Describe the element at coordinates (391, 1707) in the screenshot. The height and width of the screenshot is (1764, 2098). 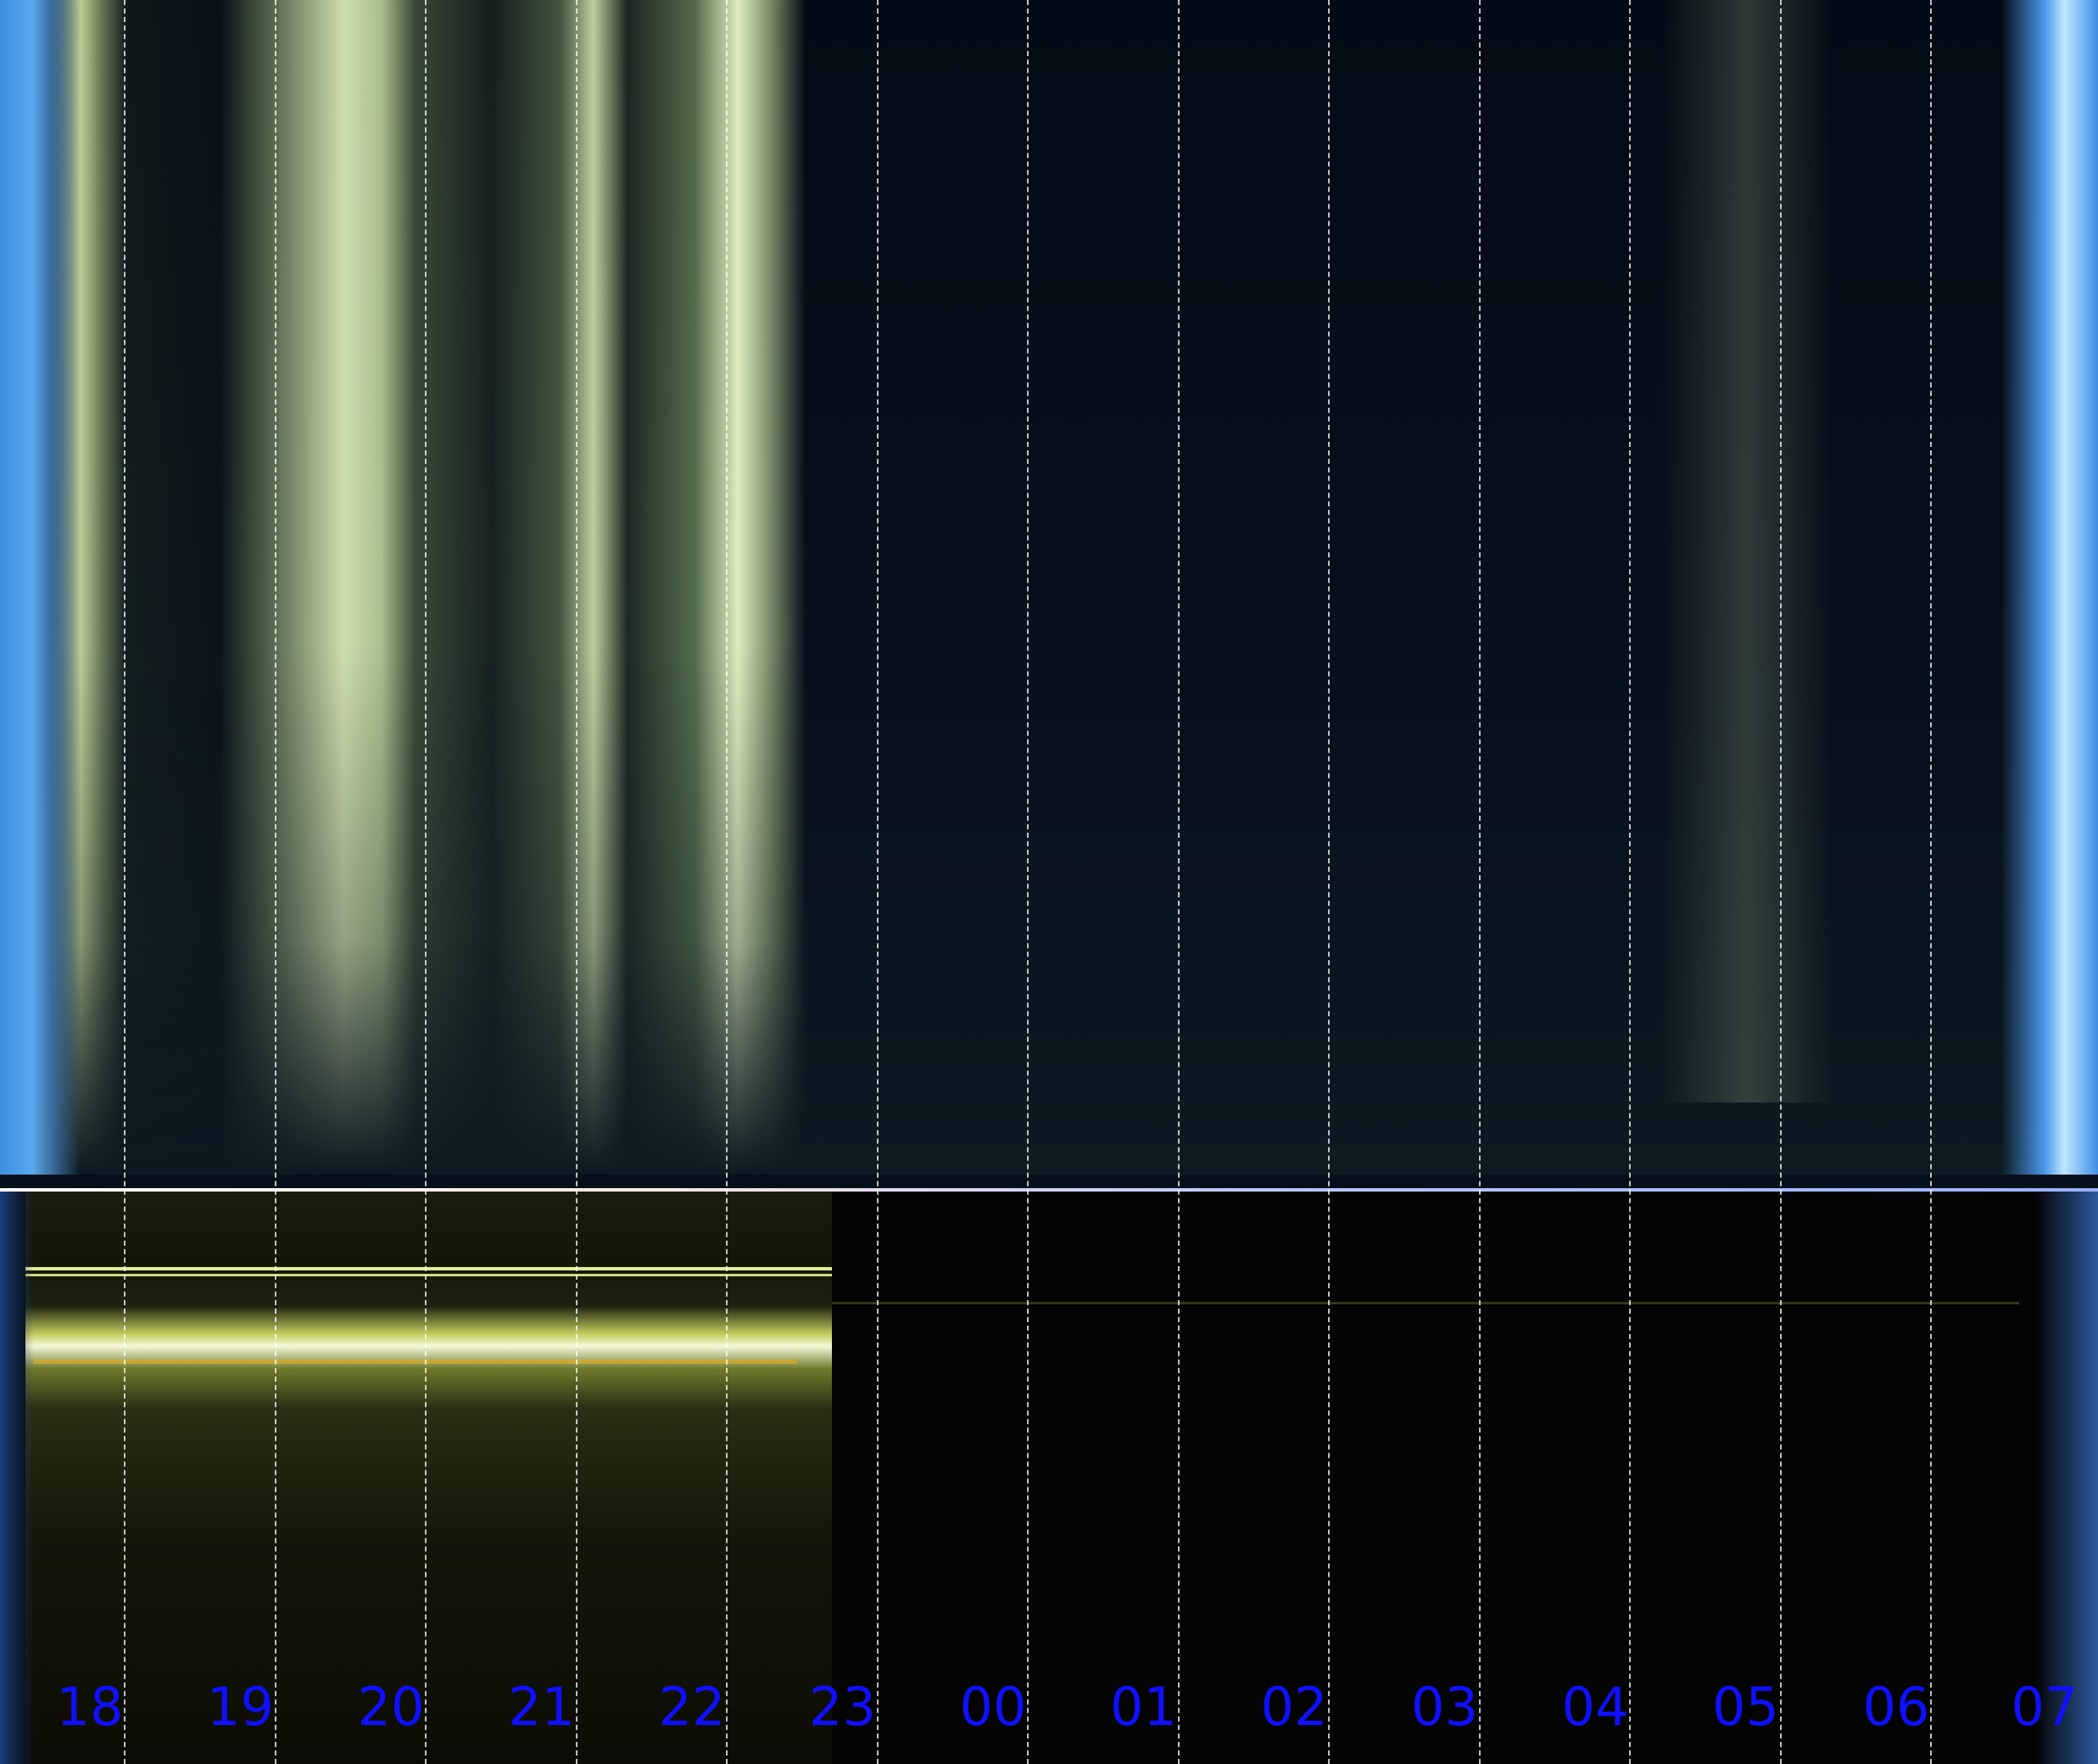
I see `hour-label: 20` at that location.